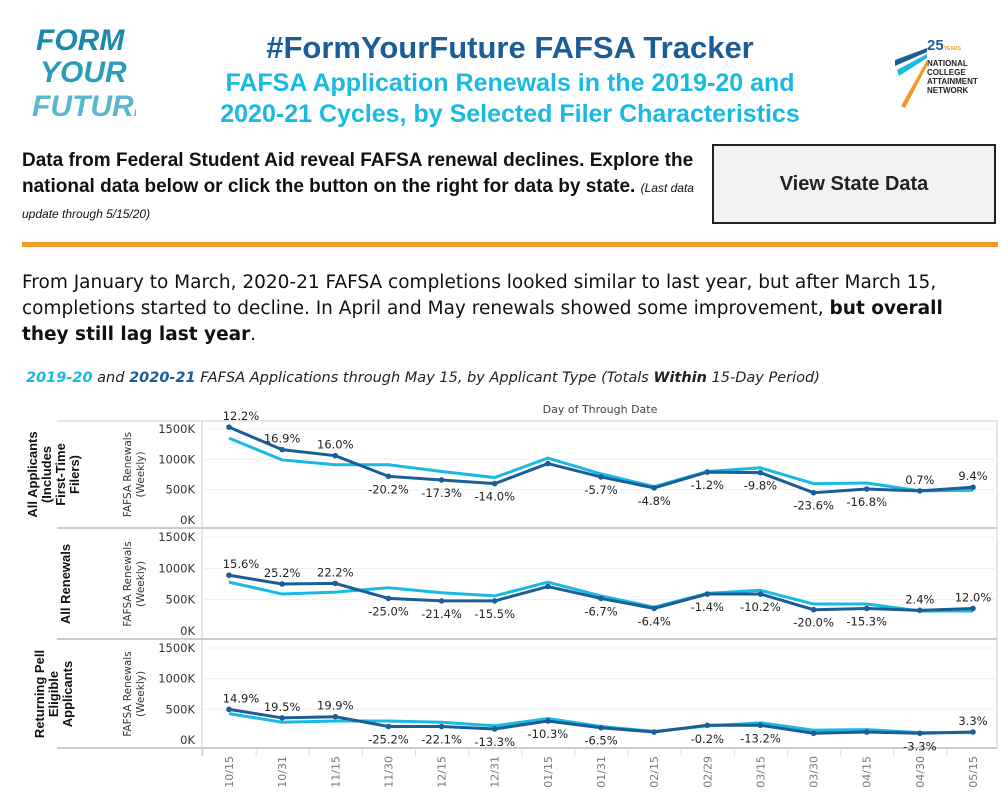 The image size is (1008, 798). I want to click on ncan-years-word: YEARS, so click(952, 49).